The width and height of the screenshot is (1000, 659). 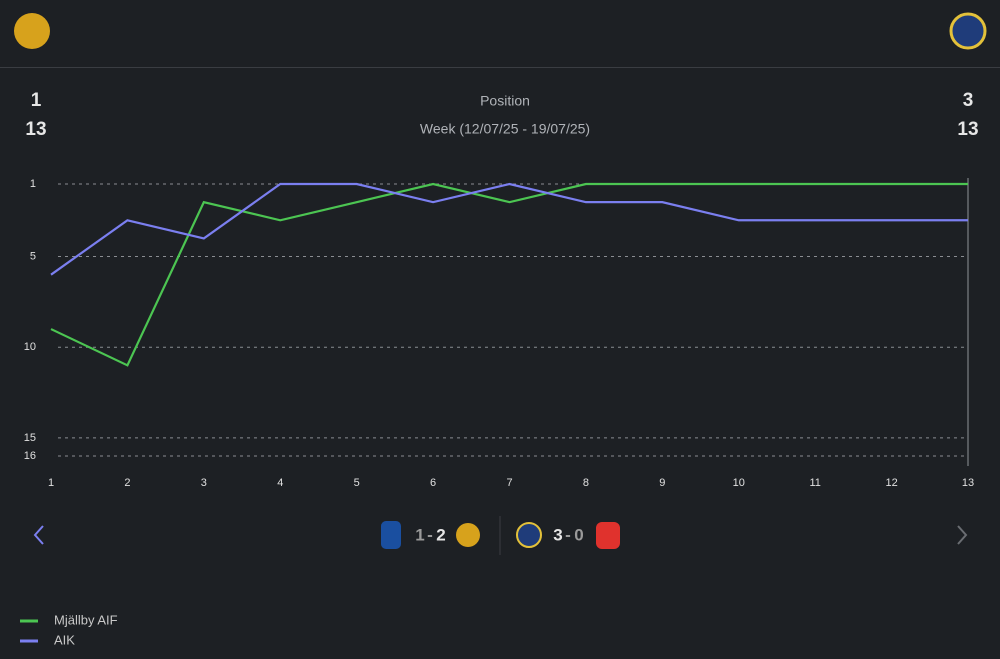 What do you see at coordinates (433, 483) in the screenshot?
I see `x-tick-label: 6` at bounding box center [433, 483].